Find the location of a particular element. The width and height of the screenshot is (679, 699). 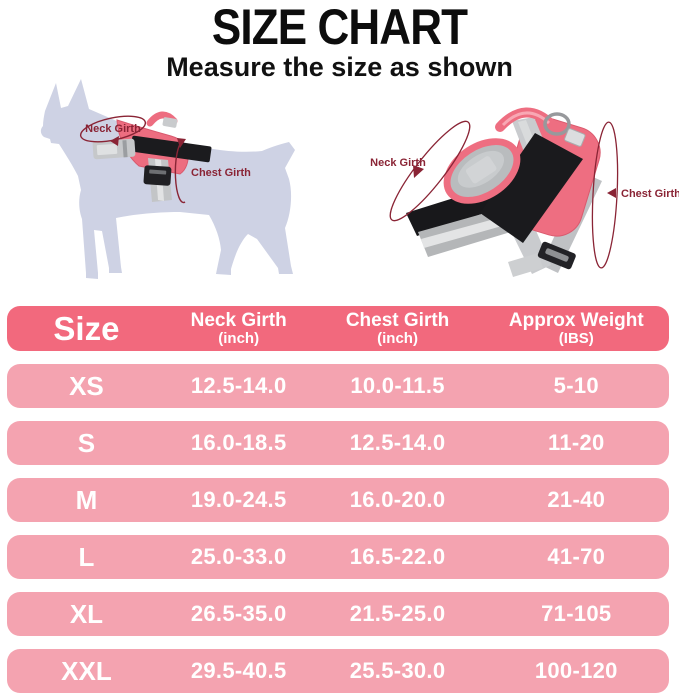

neck-girth-loop is located at coordinates (430, 171).